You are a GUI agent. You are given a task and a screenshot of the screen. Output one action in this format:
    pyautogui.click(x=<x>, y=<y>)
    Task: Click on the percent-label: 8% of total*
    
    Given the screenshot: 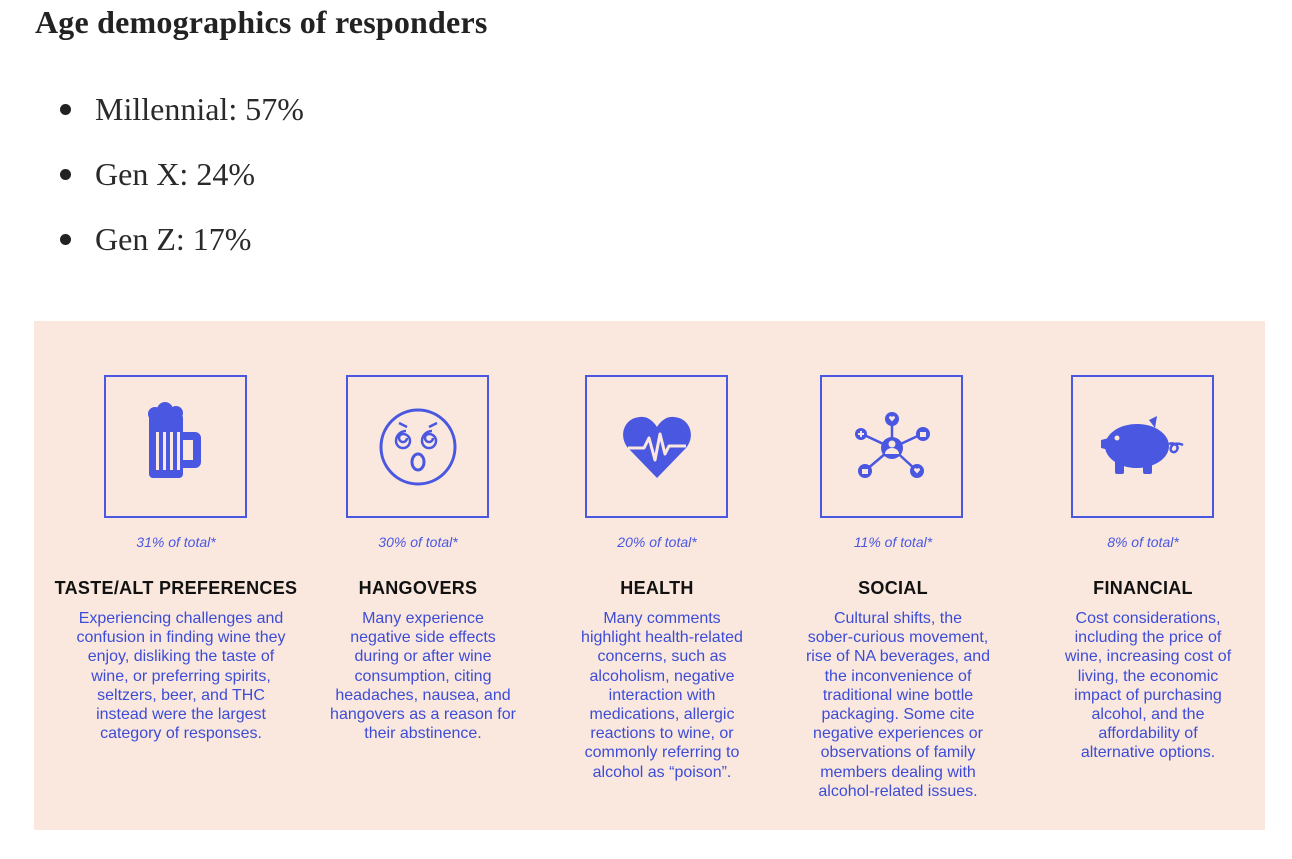 What is the action you would take?
    pyautogui.click(x=1143, y=542)
    